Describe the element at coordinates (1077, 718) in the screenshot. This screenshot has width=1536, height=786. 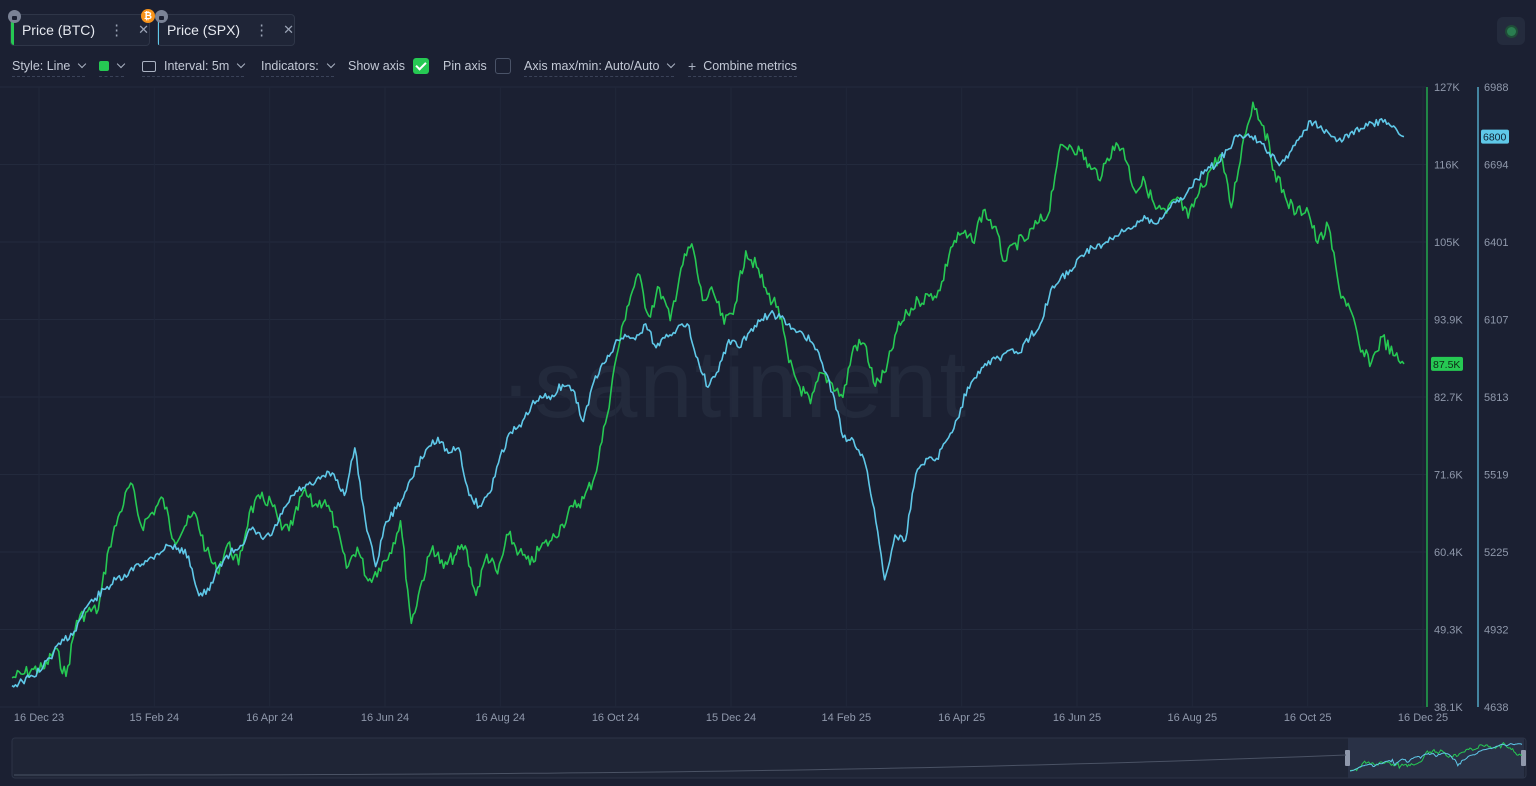
I see `x-axis-tick-label: 16 Jun 25` at that location.